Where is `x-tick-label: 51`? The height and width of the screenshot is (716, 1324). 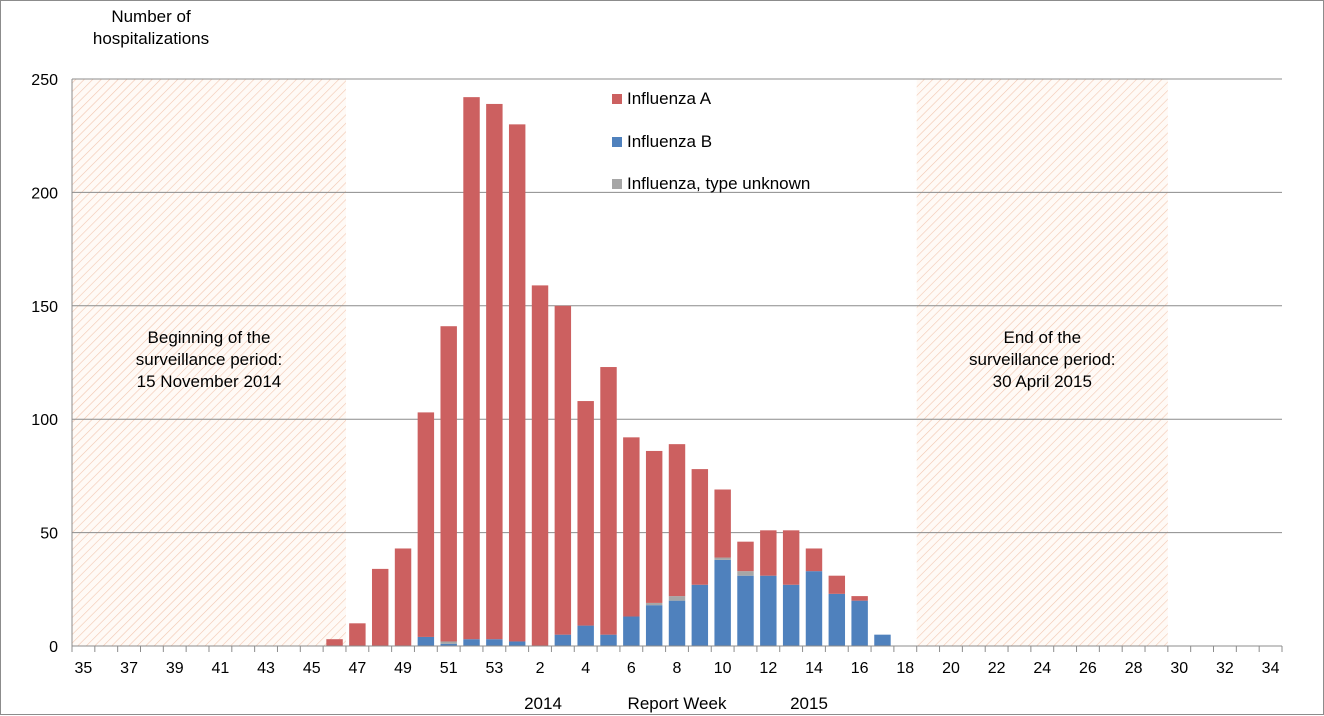 x-tick-label: 51 is located at coordinates (449, 668).